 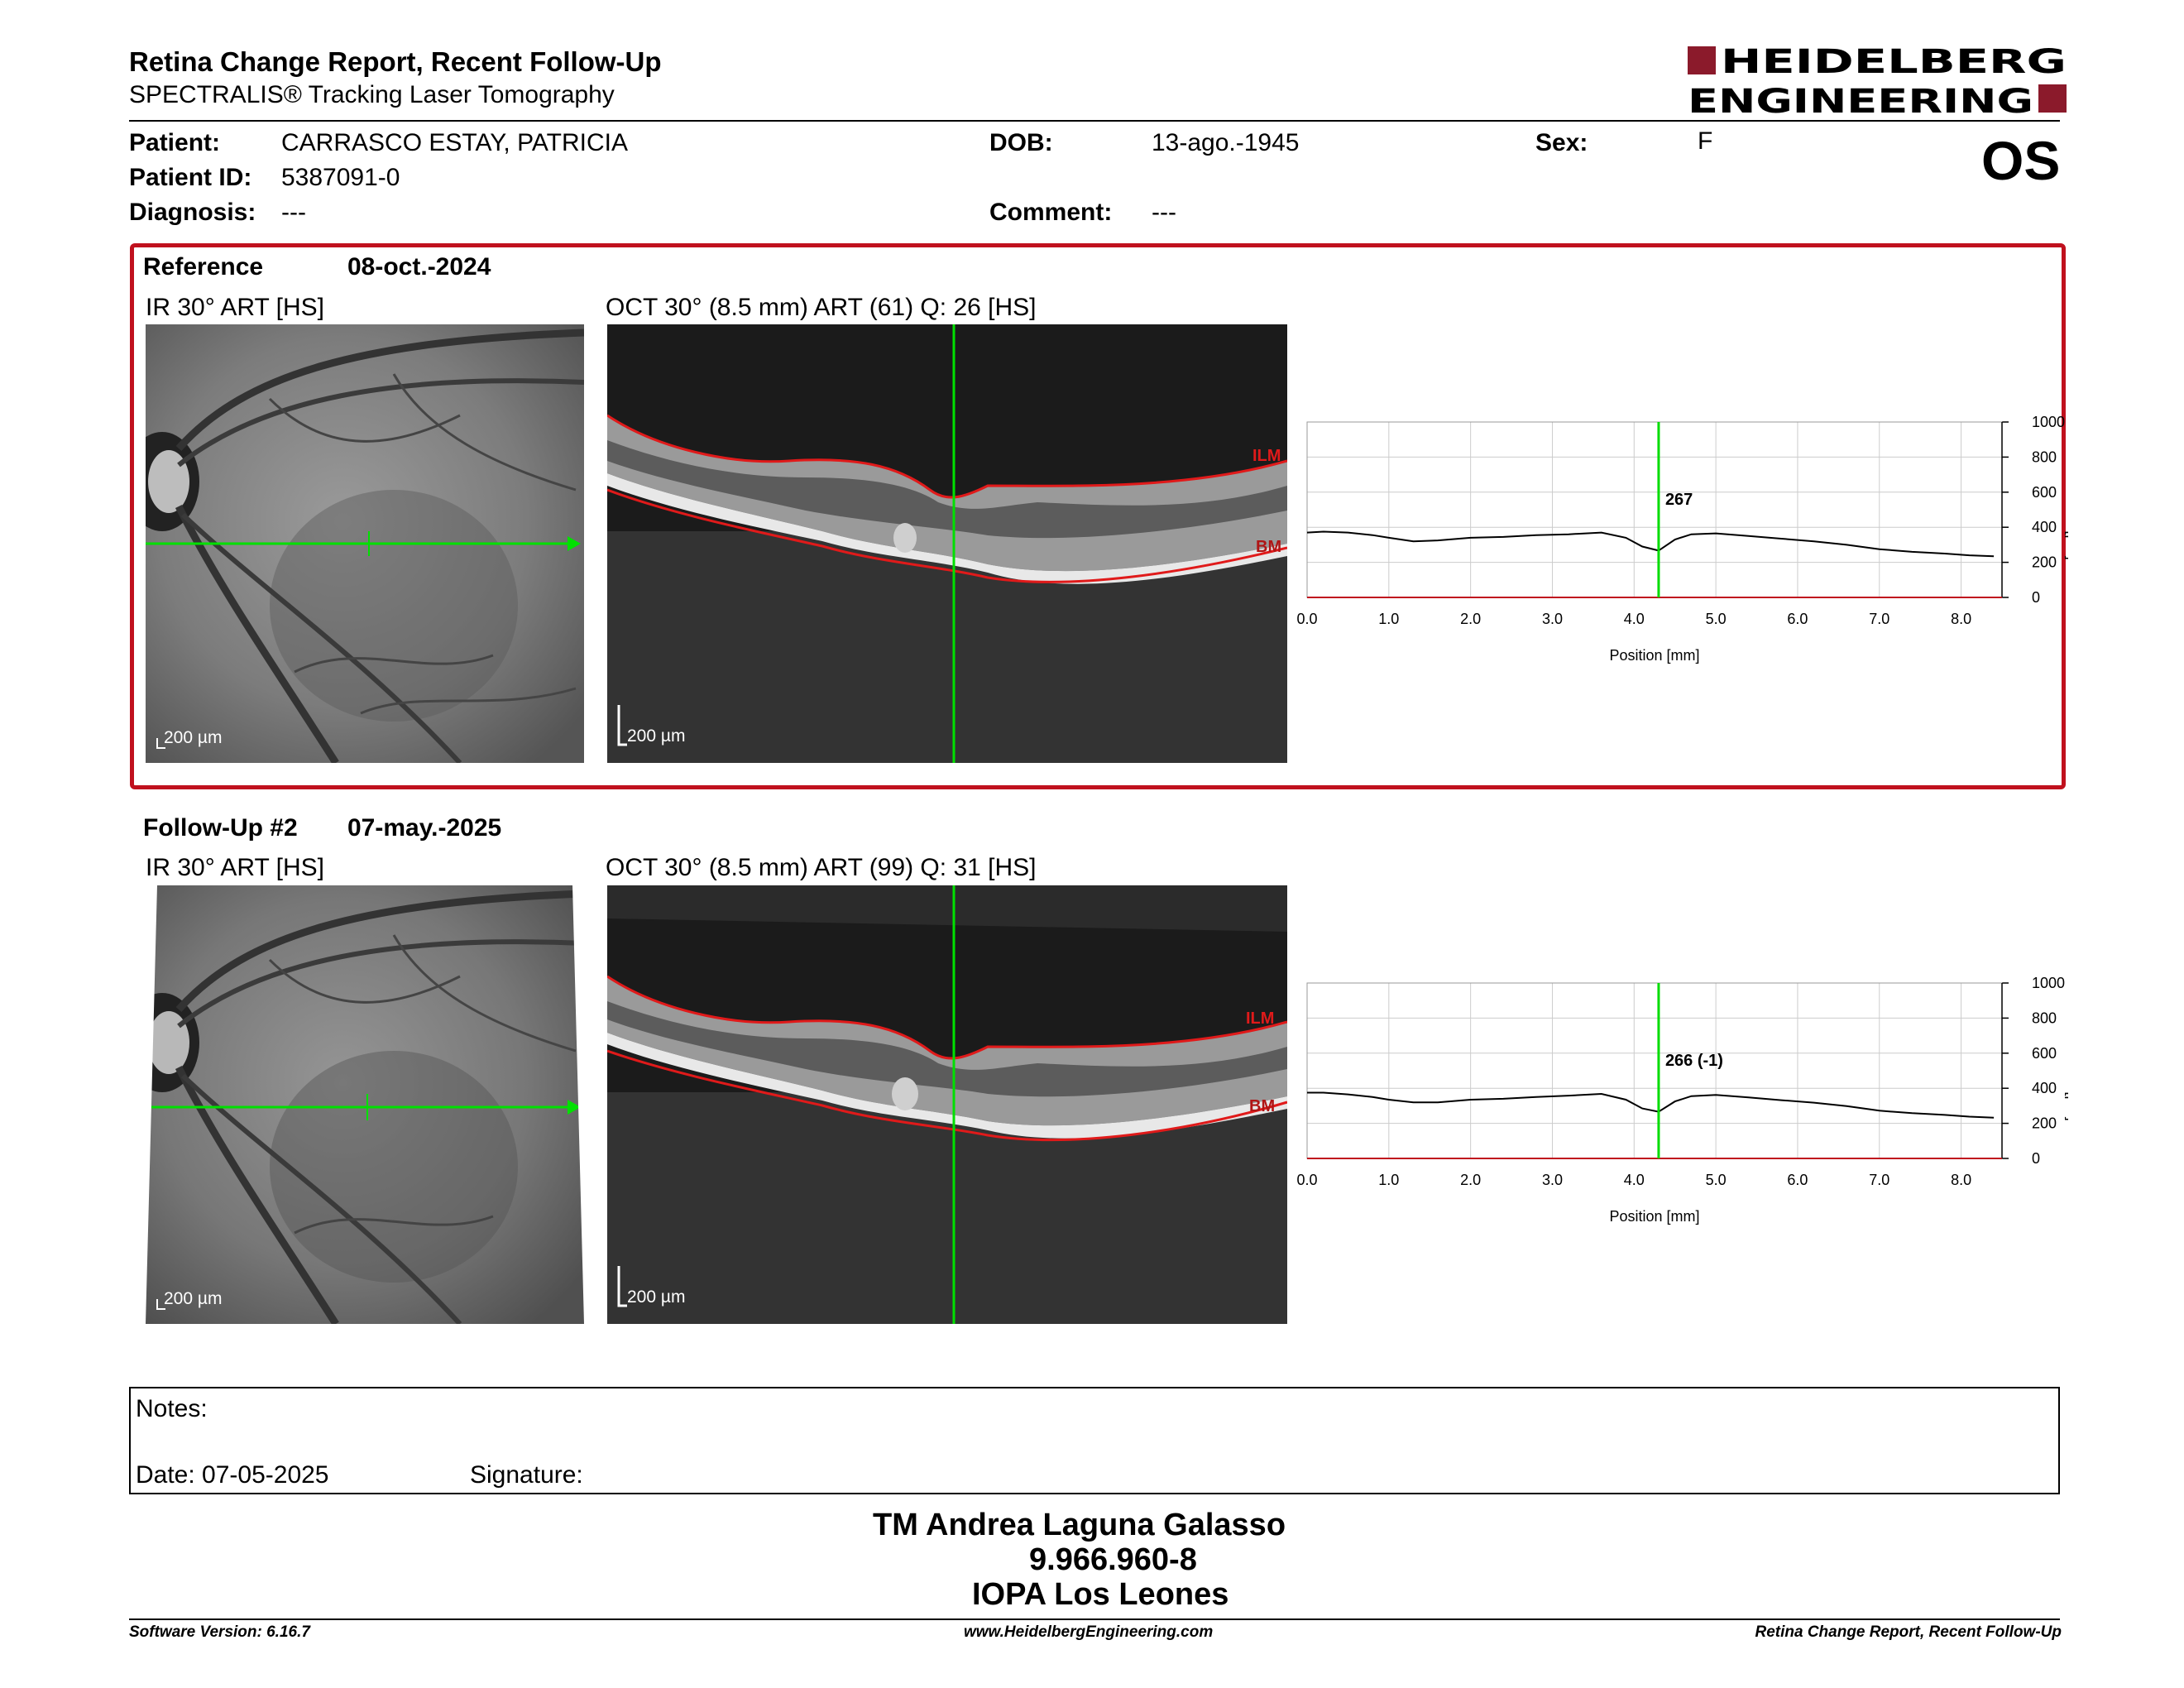 What do you see at coordinates (235, 307) in the screenshot?
I see `reference-ir-title: IR 30° ART [HS]` at bounding box center [235, 307].